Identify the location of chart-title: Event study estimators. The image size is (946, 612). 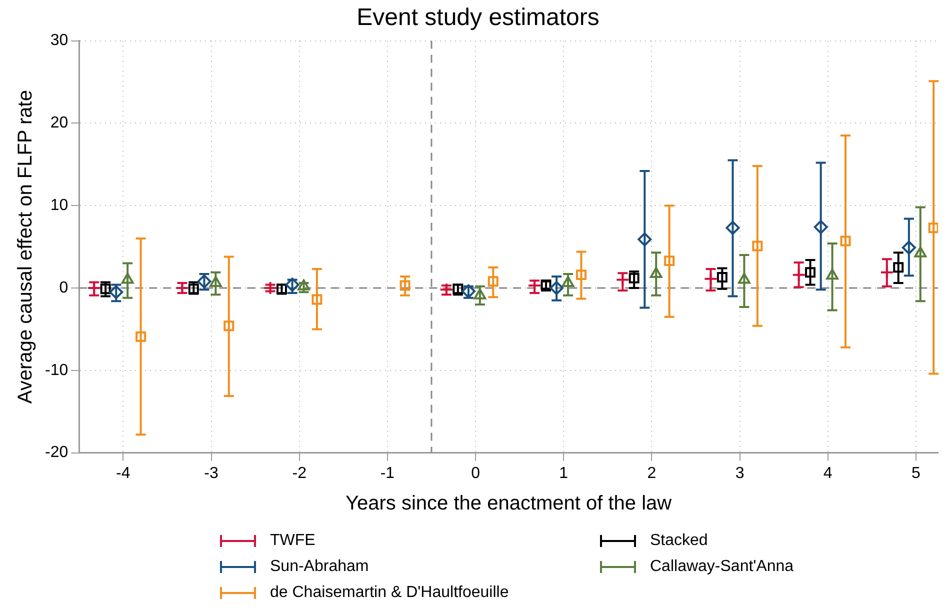
(478, 18).